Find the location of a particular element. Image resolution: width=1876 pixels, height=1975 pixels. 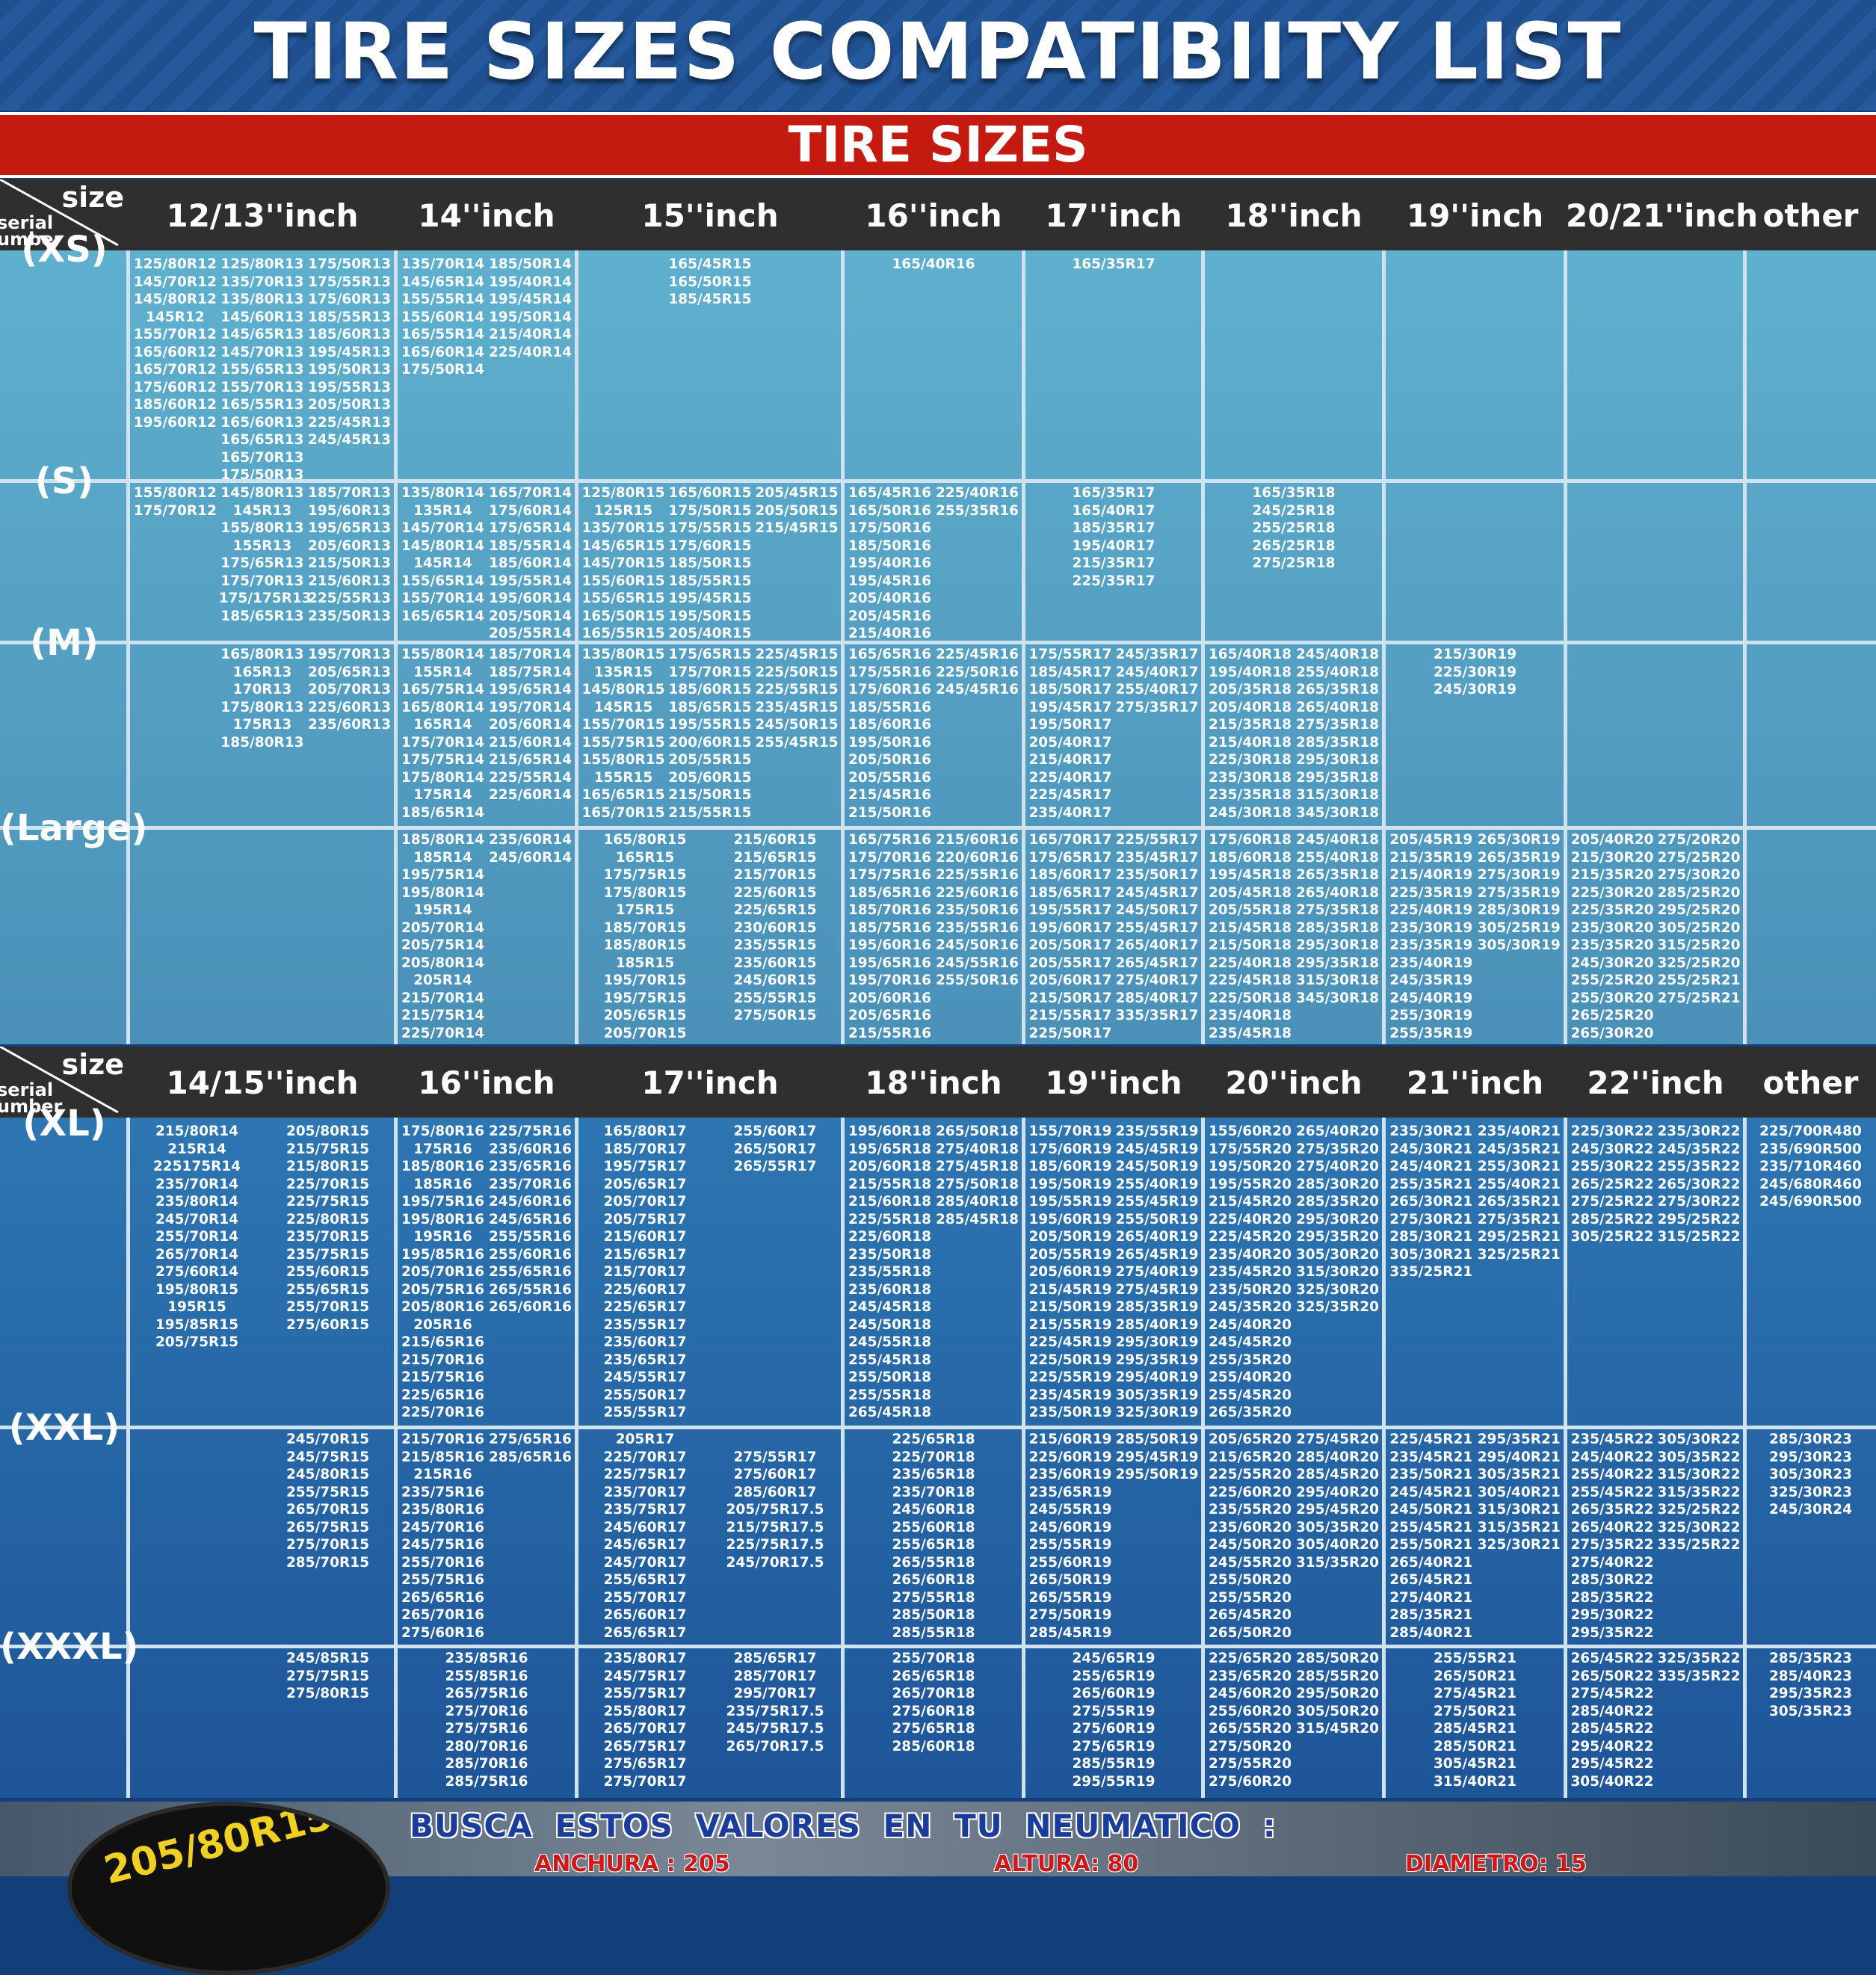

tire-size-entry: 275/45R20 is located at coordinates (1337, 1439).